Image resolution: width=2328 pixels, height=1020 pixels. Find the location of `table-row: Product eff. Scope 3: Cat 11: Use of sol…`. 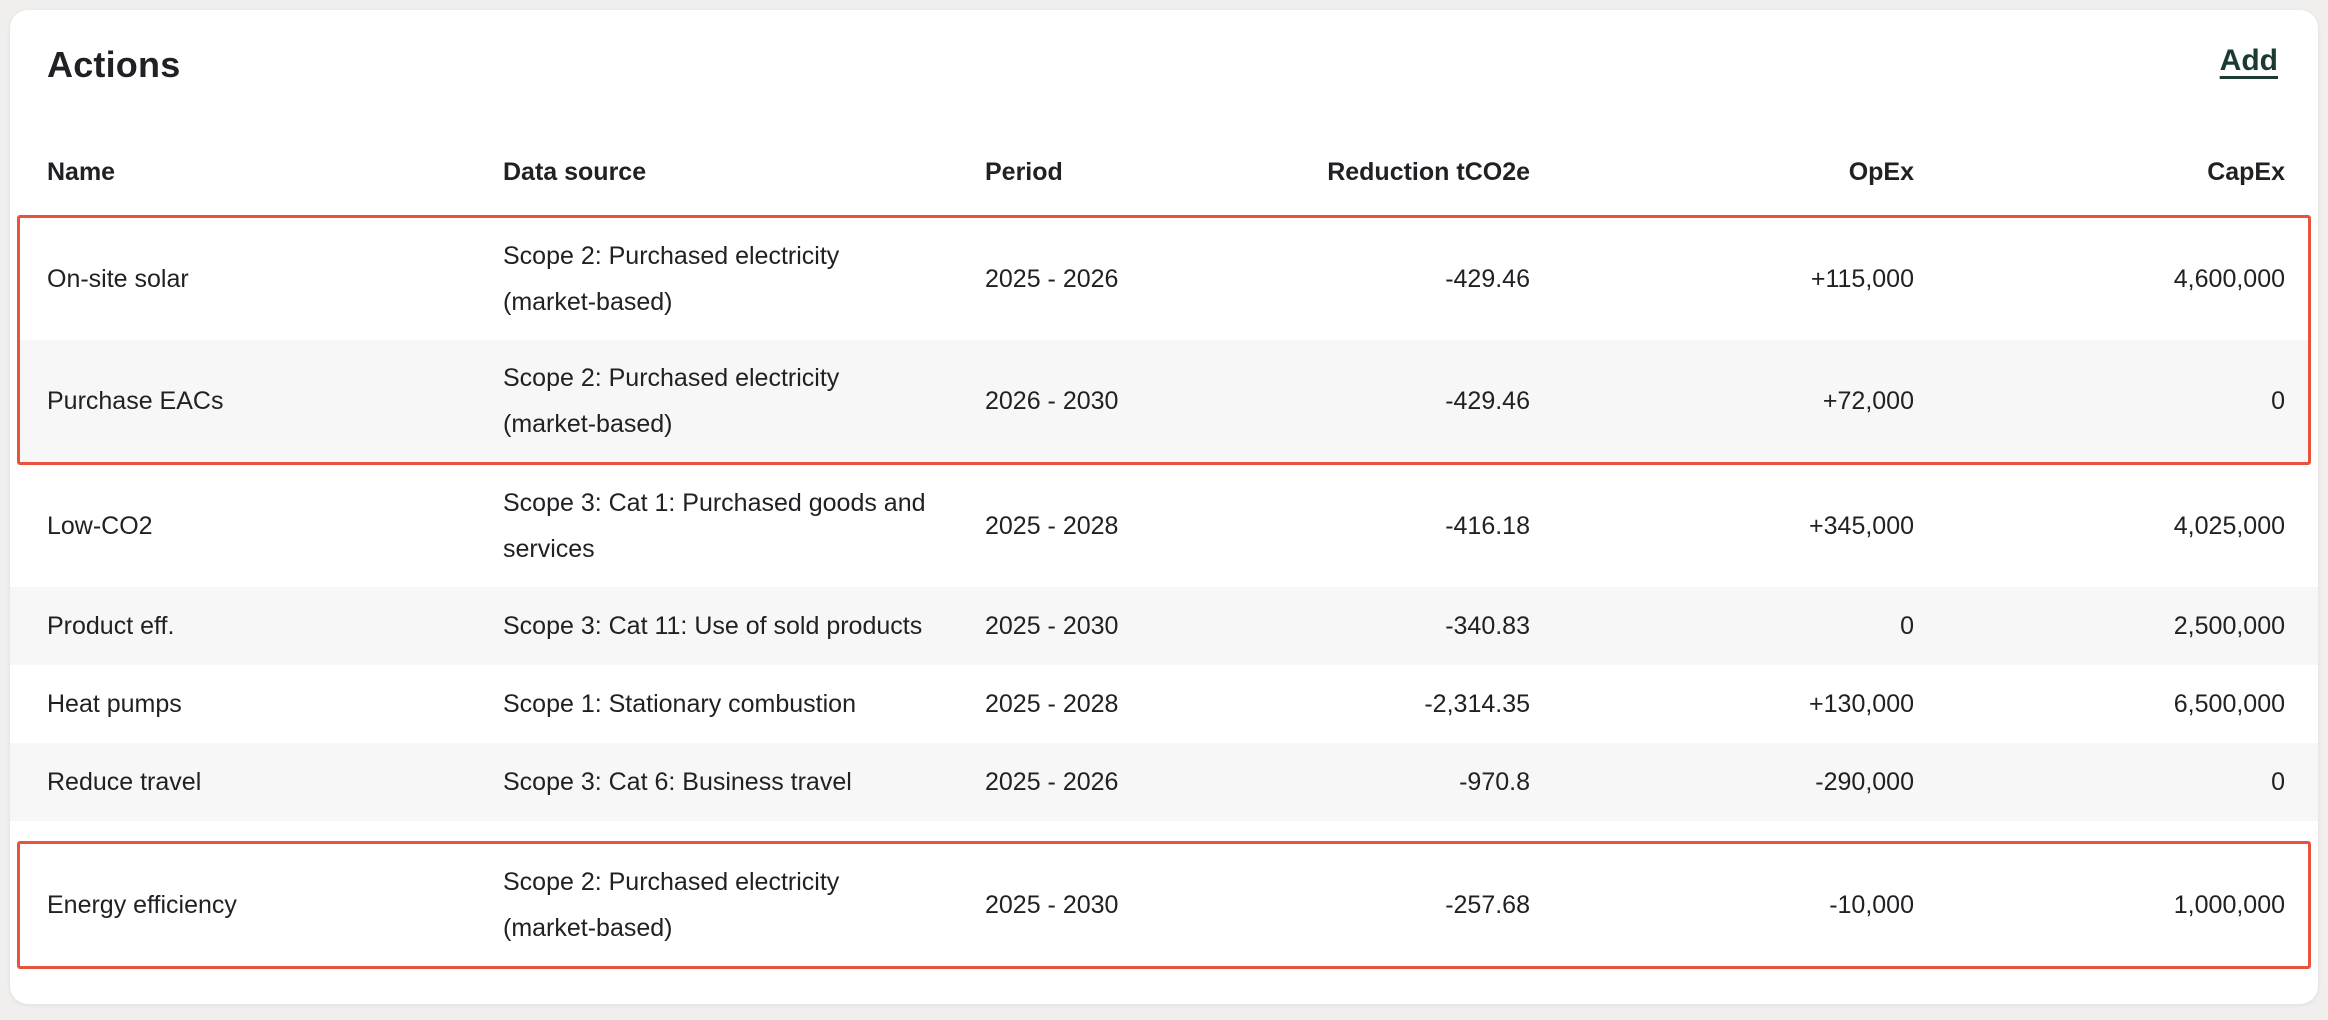

table-row: Product eff. Scope 3: Cat 11: Use of sol… is located at coordinates (1164, 626).